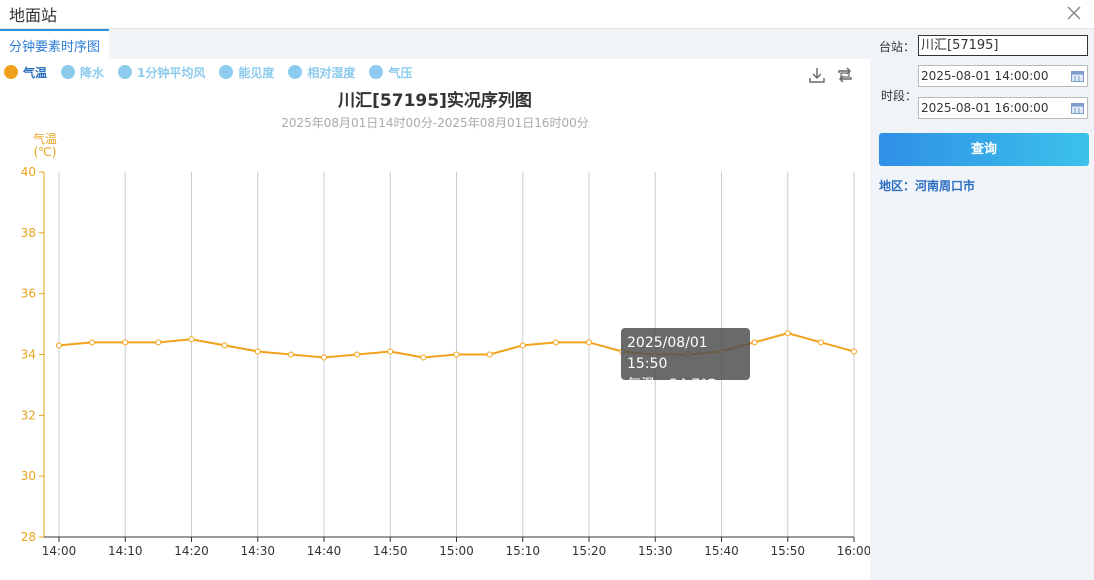 The height and width of the screenshot is (580, 1094). I want to click on x-tick-label: 15:30, so click(655, 551).